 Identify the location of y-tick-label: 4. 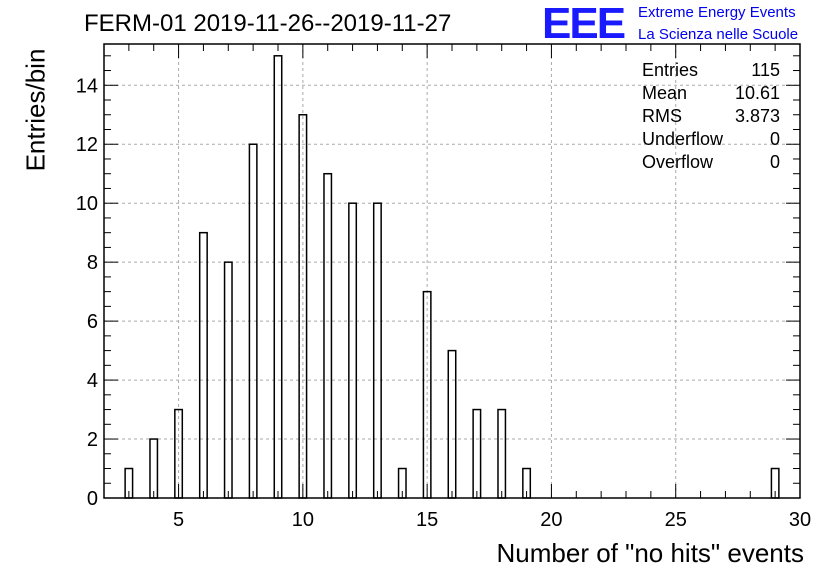
(92, 381).